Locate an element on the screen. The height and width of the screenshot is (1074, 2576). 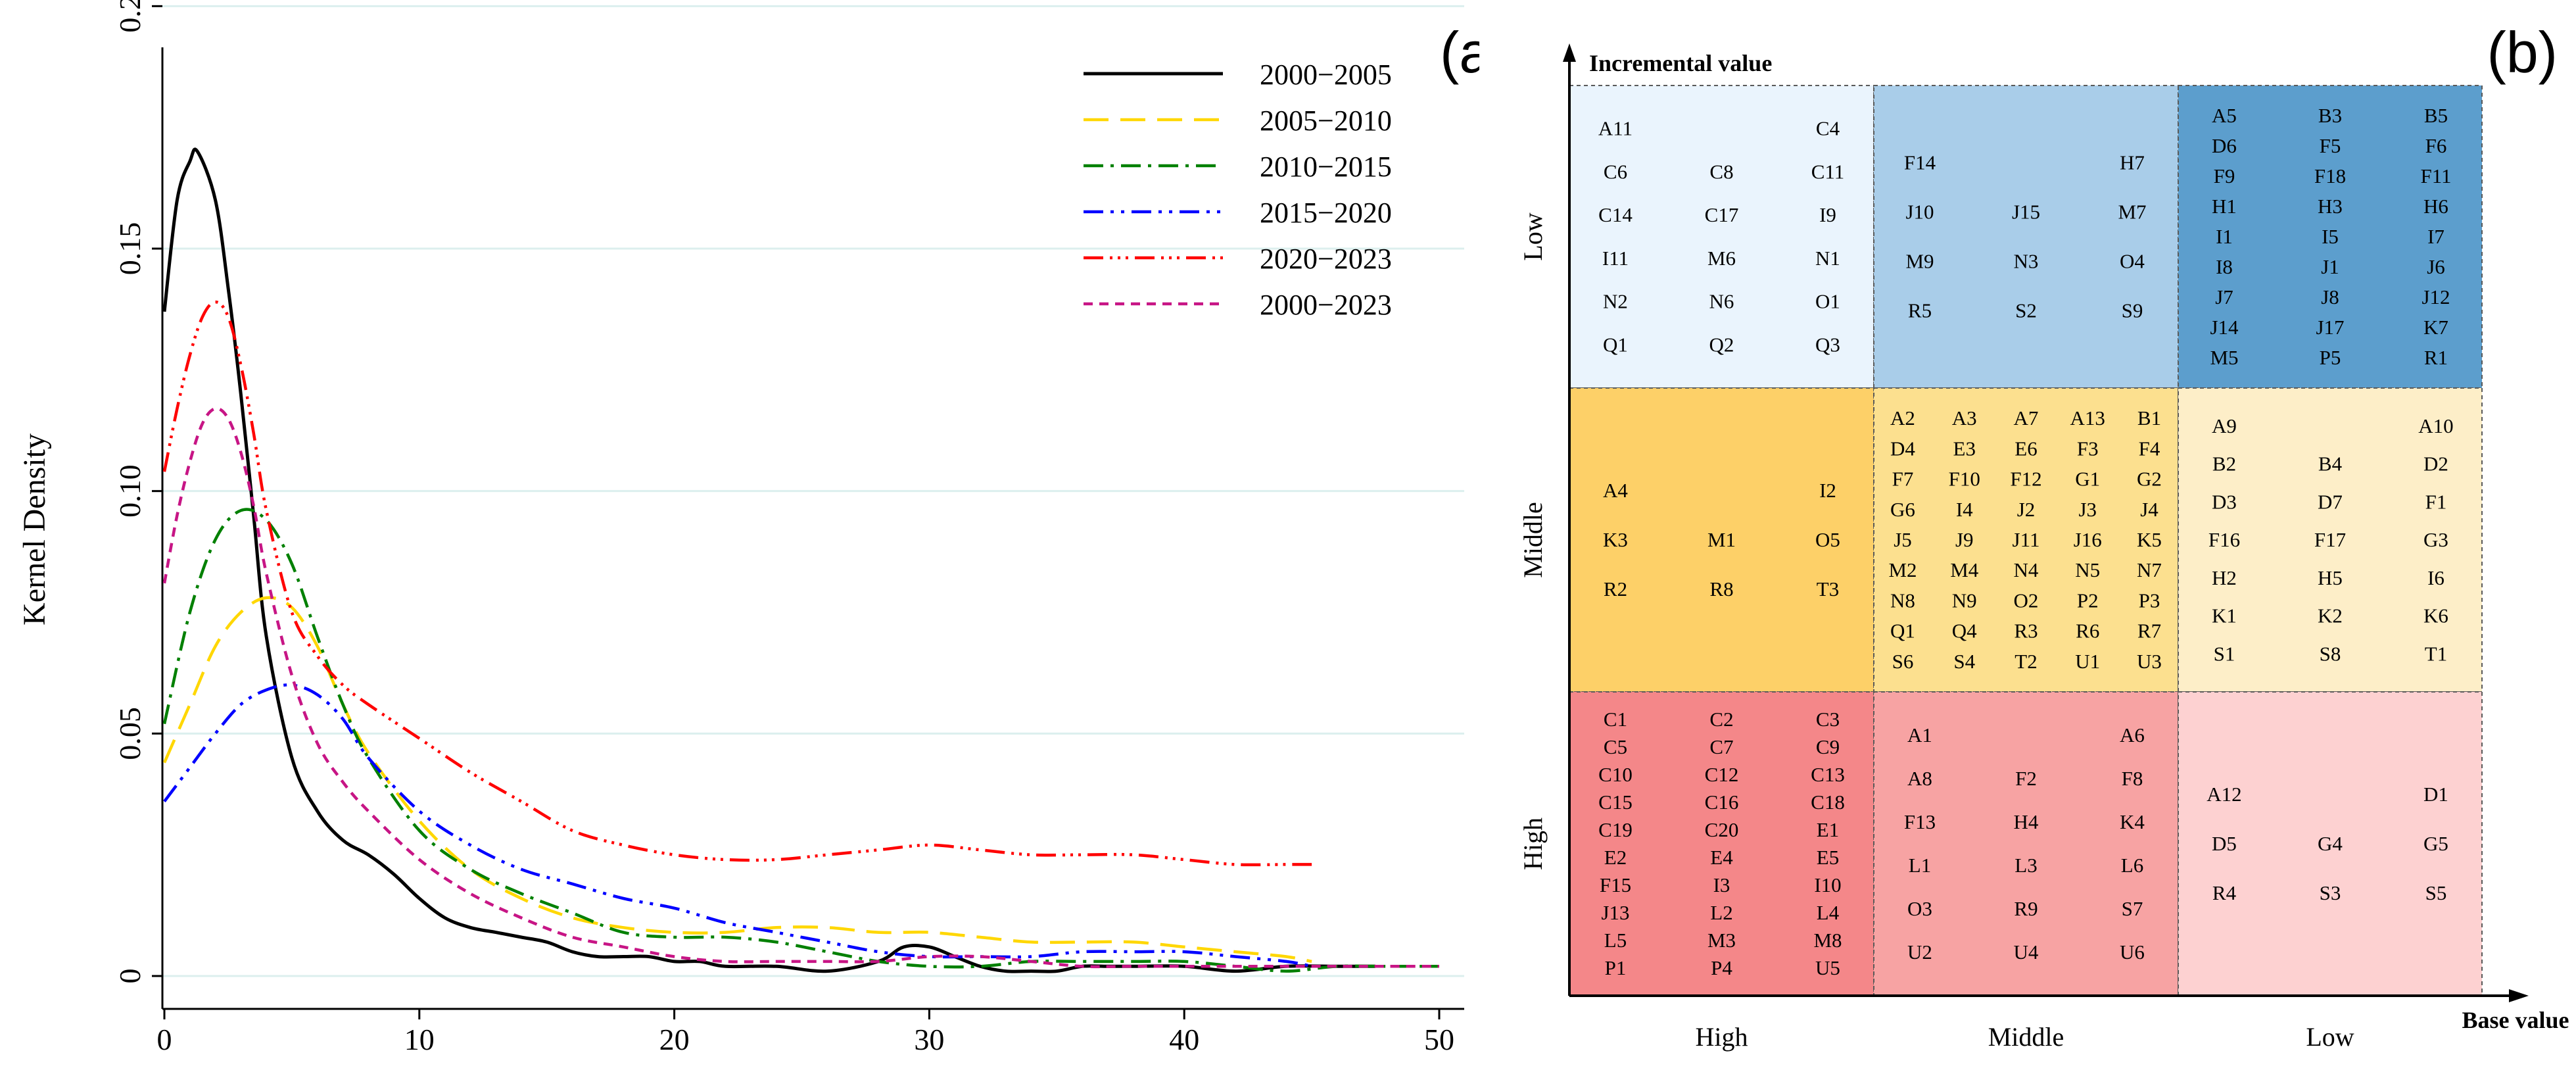
cell-code: H5 is located at coordinates (2331, 577).